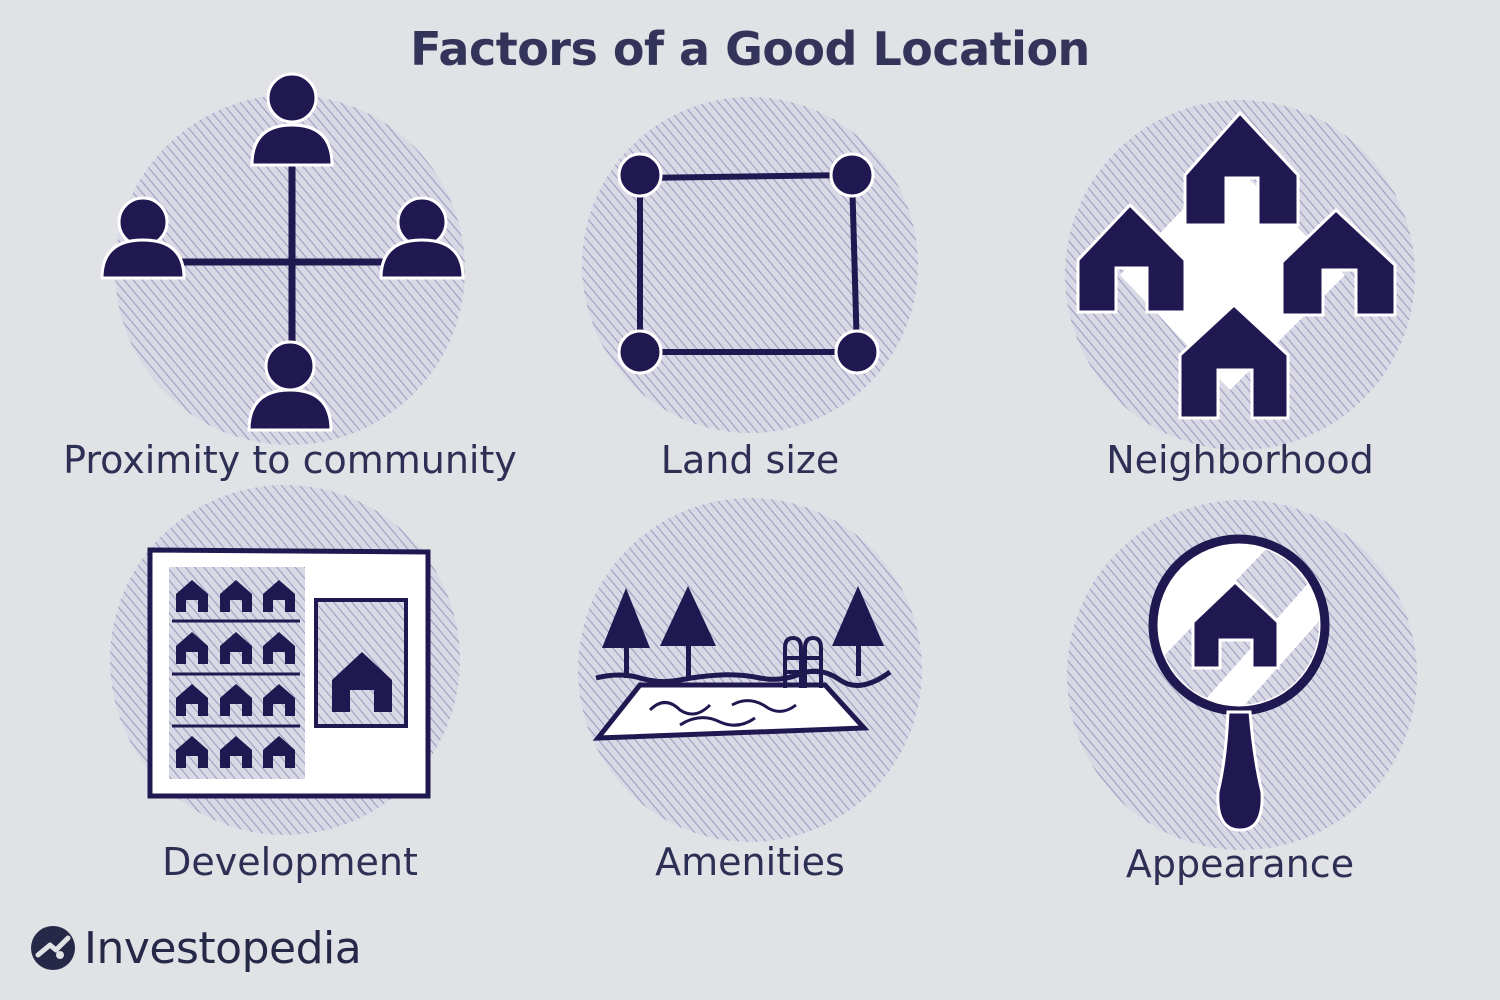 The width and height of the screenshot is (1500, 1000). Describe the element at coordinates (290, 460) in the screenshot. I see `factor-label: Proximity to community` at that location.